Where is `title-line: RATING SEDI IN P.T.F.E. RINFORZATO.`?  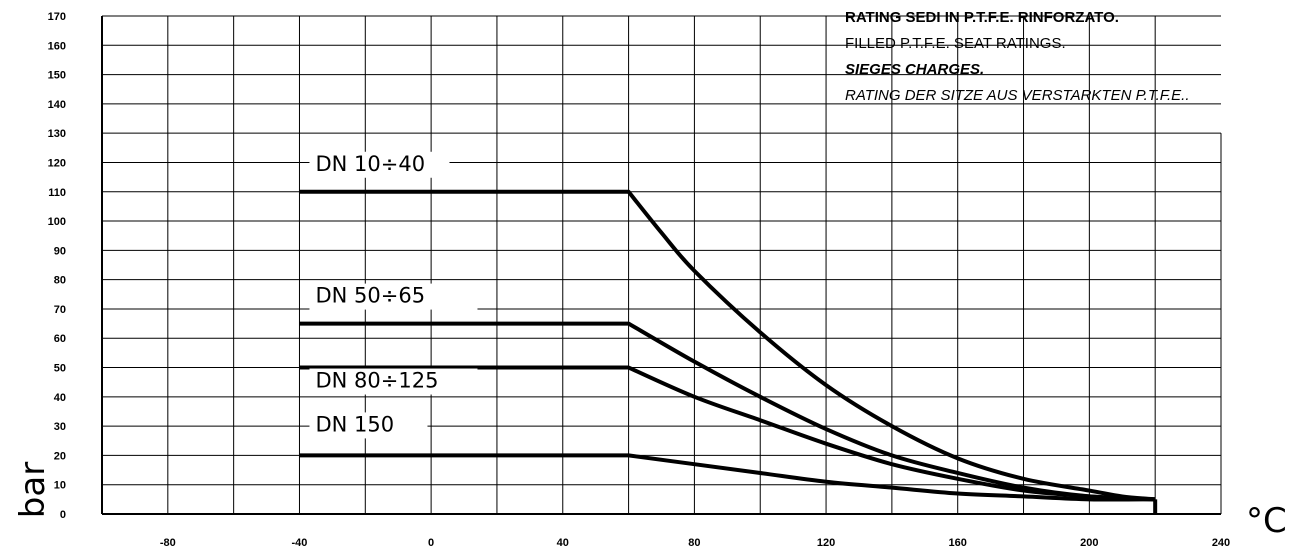
title-line: RATING SEDI IN P.T.F.E. RINFORZATO. is located at coordinates (982, 17).